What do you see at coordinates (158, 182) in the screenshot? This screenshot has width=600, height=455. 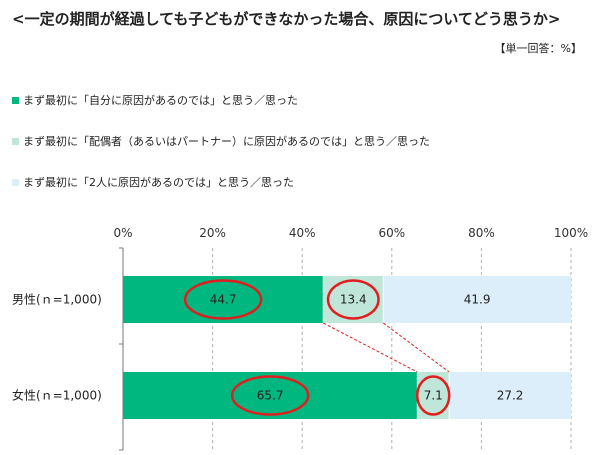 I see `legend-label-both: まず最初に「2人に原因があるのでは」と思う／思った` at bounding box center [158, 182].